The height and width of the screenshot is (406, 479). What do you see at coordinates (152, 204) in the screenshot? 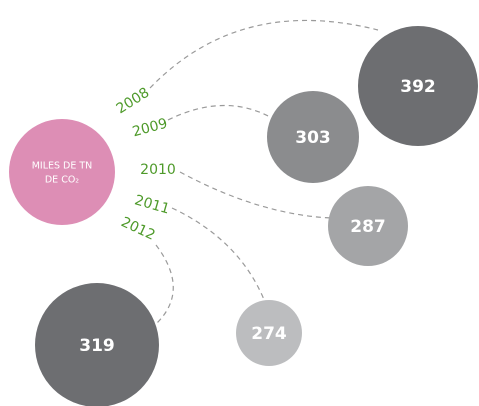
I see `year-label: 2011` at bounding box center [152, 204].